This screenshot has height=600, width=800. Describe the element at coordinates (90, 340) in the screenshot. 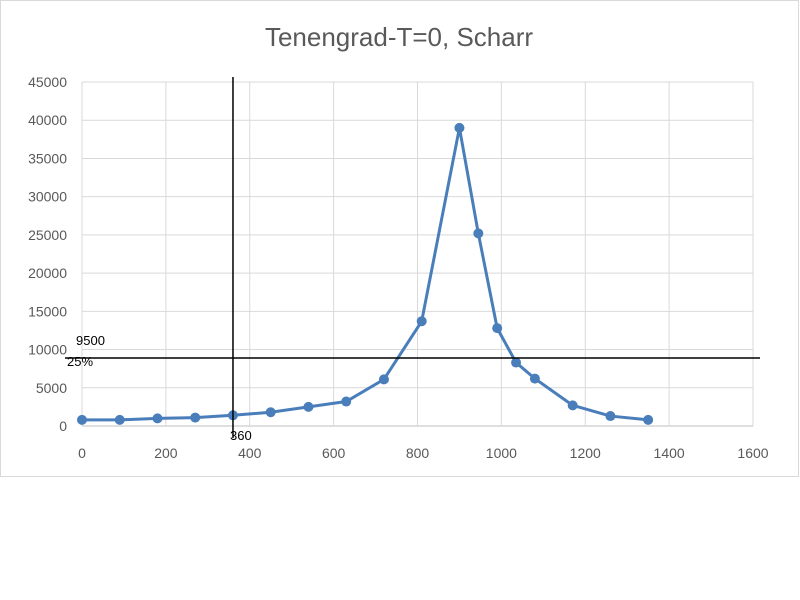

I see `annotation-9500: 9500` at that location.